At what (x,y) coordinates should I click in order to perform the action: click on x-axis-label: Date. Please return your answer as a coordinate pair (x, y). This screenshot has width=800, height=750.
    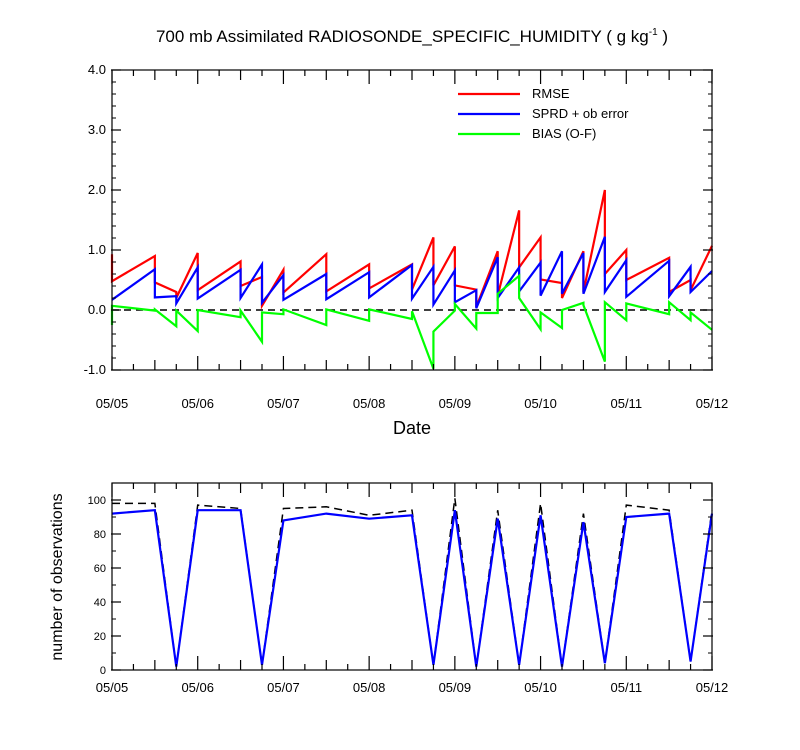
    Looking at the image, I should click on (412, 428).